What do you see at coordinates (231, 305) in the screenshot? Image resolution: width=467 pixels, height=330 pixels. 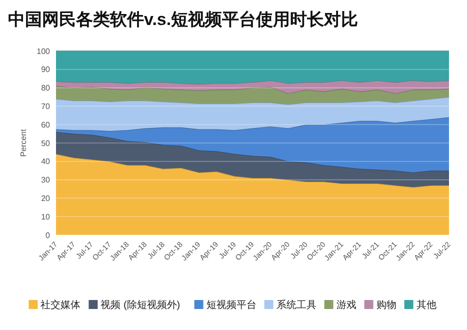 I see `legend-label: 短视频平台` at bounding box center [231, 305].